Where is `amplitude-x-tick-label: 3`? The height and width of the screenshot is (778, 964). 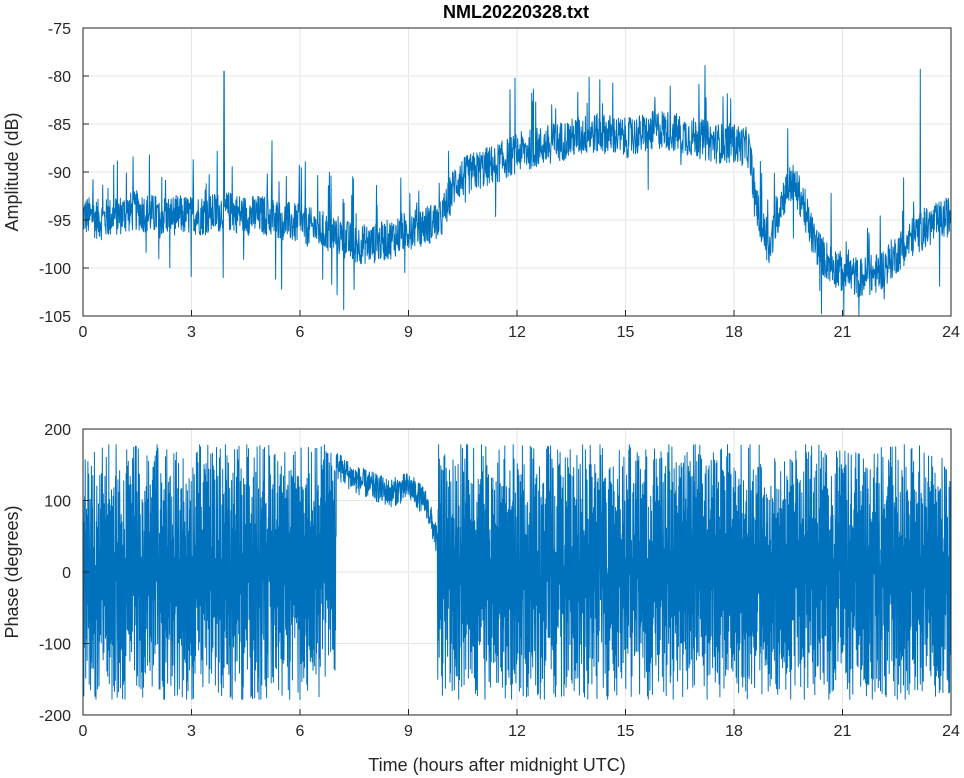 amplitude-x-tick-label: 3 is located at coordinates (191, 332).